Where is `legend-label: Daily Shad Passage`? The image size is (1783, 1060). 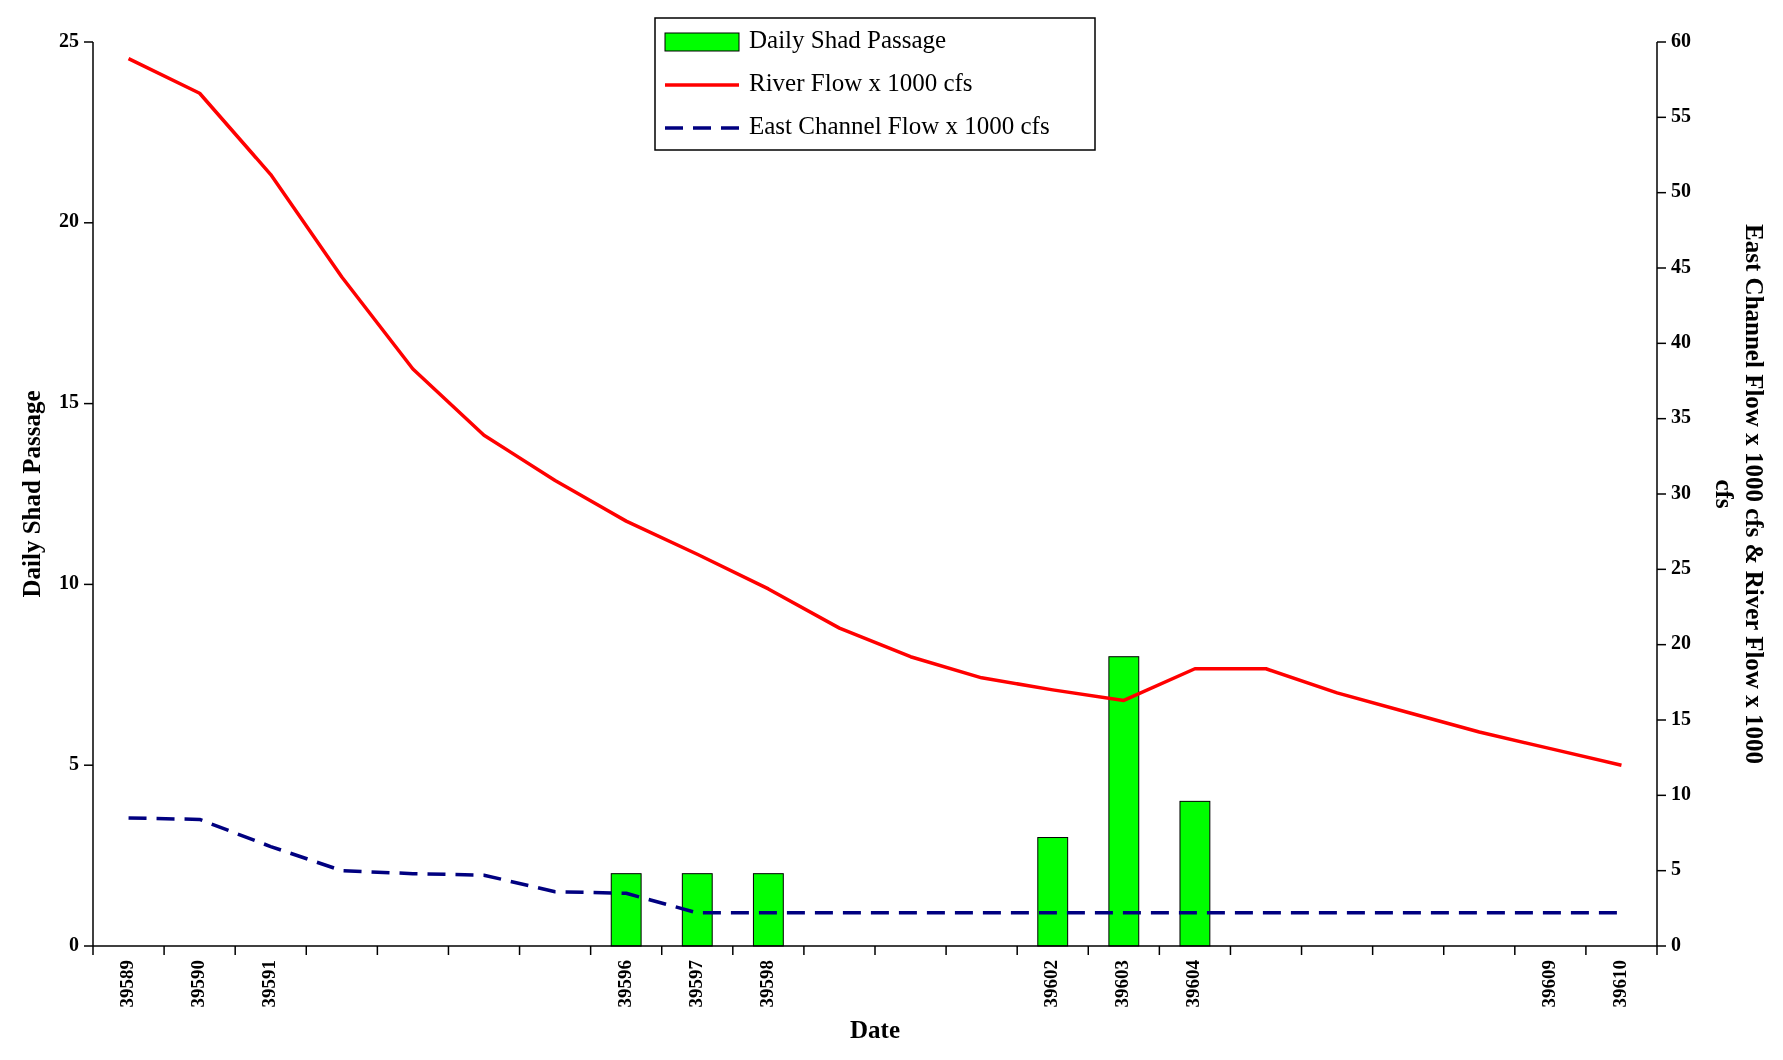
legend-label: Daily Shad Passage is located at coordinates (848, 39).